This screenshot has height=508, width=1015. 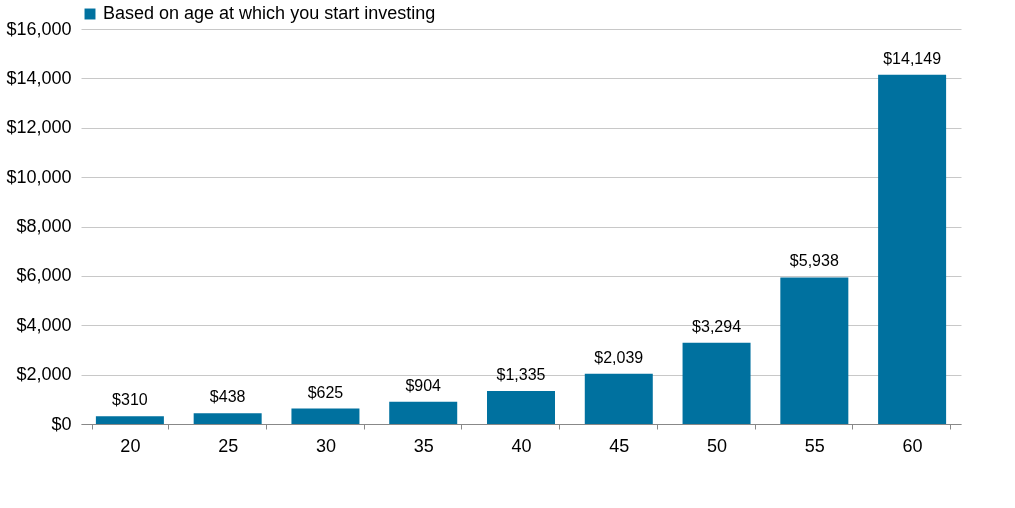 What do you see at coordinates (912, 445) in the screenshot?
I see `x-tick-label: 60` at bounding box center [912, 445].